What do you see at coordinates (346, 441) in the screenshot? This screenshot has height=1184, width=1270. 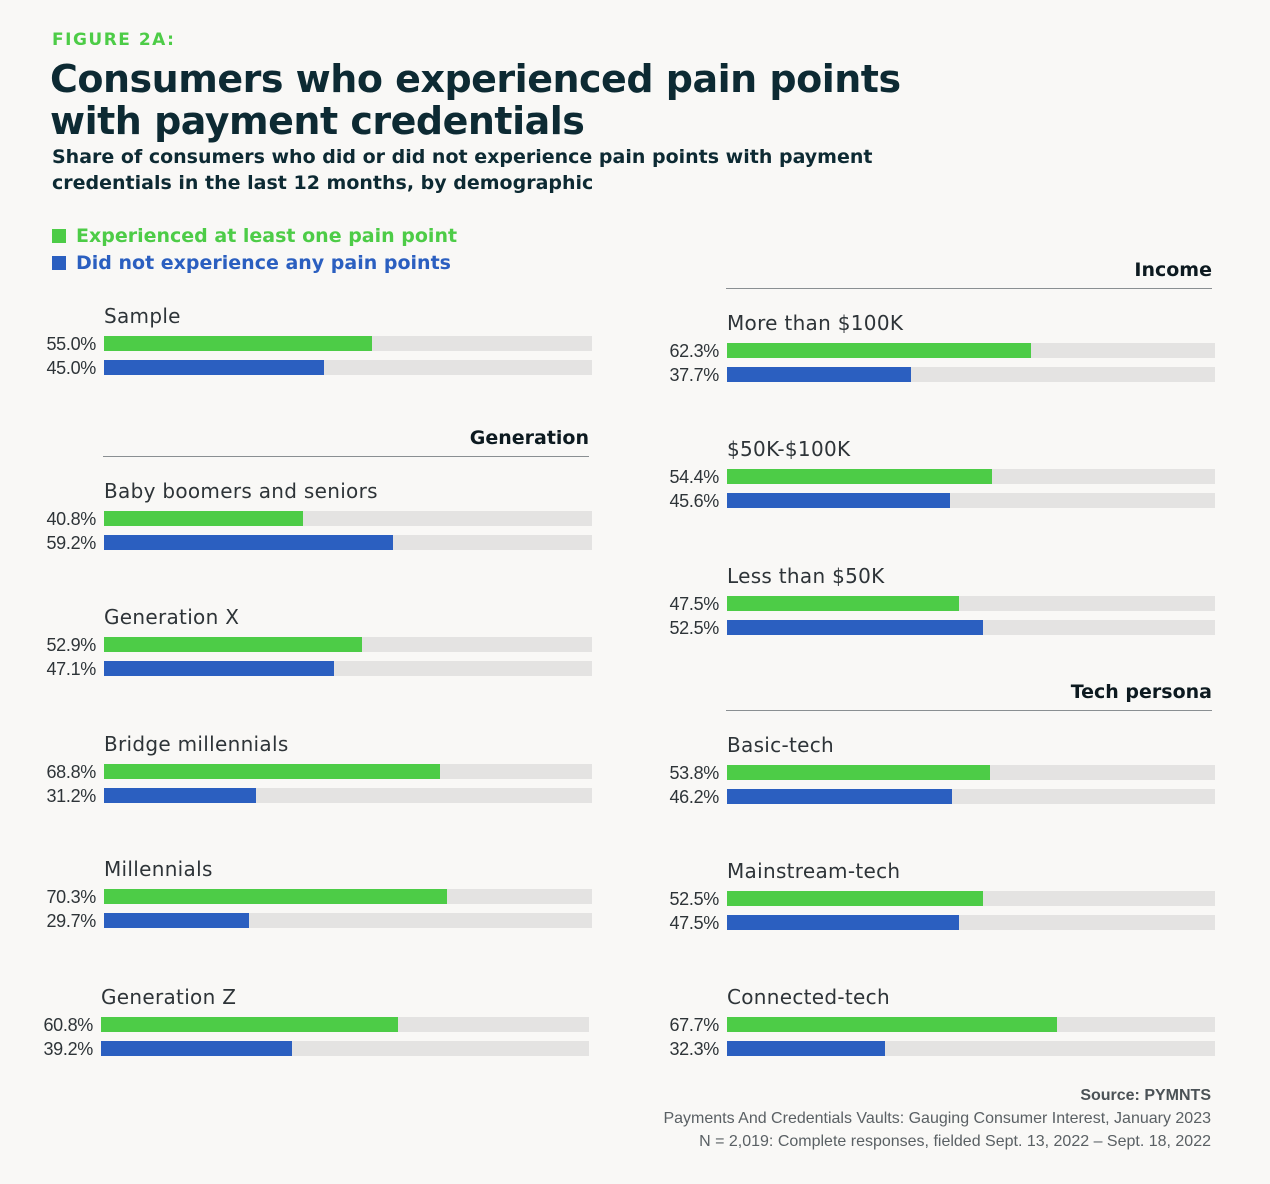 I see `section-header-generation: Generation` at bounding box center [346, 441].